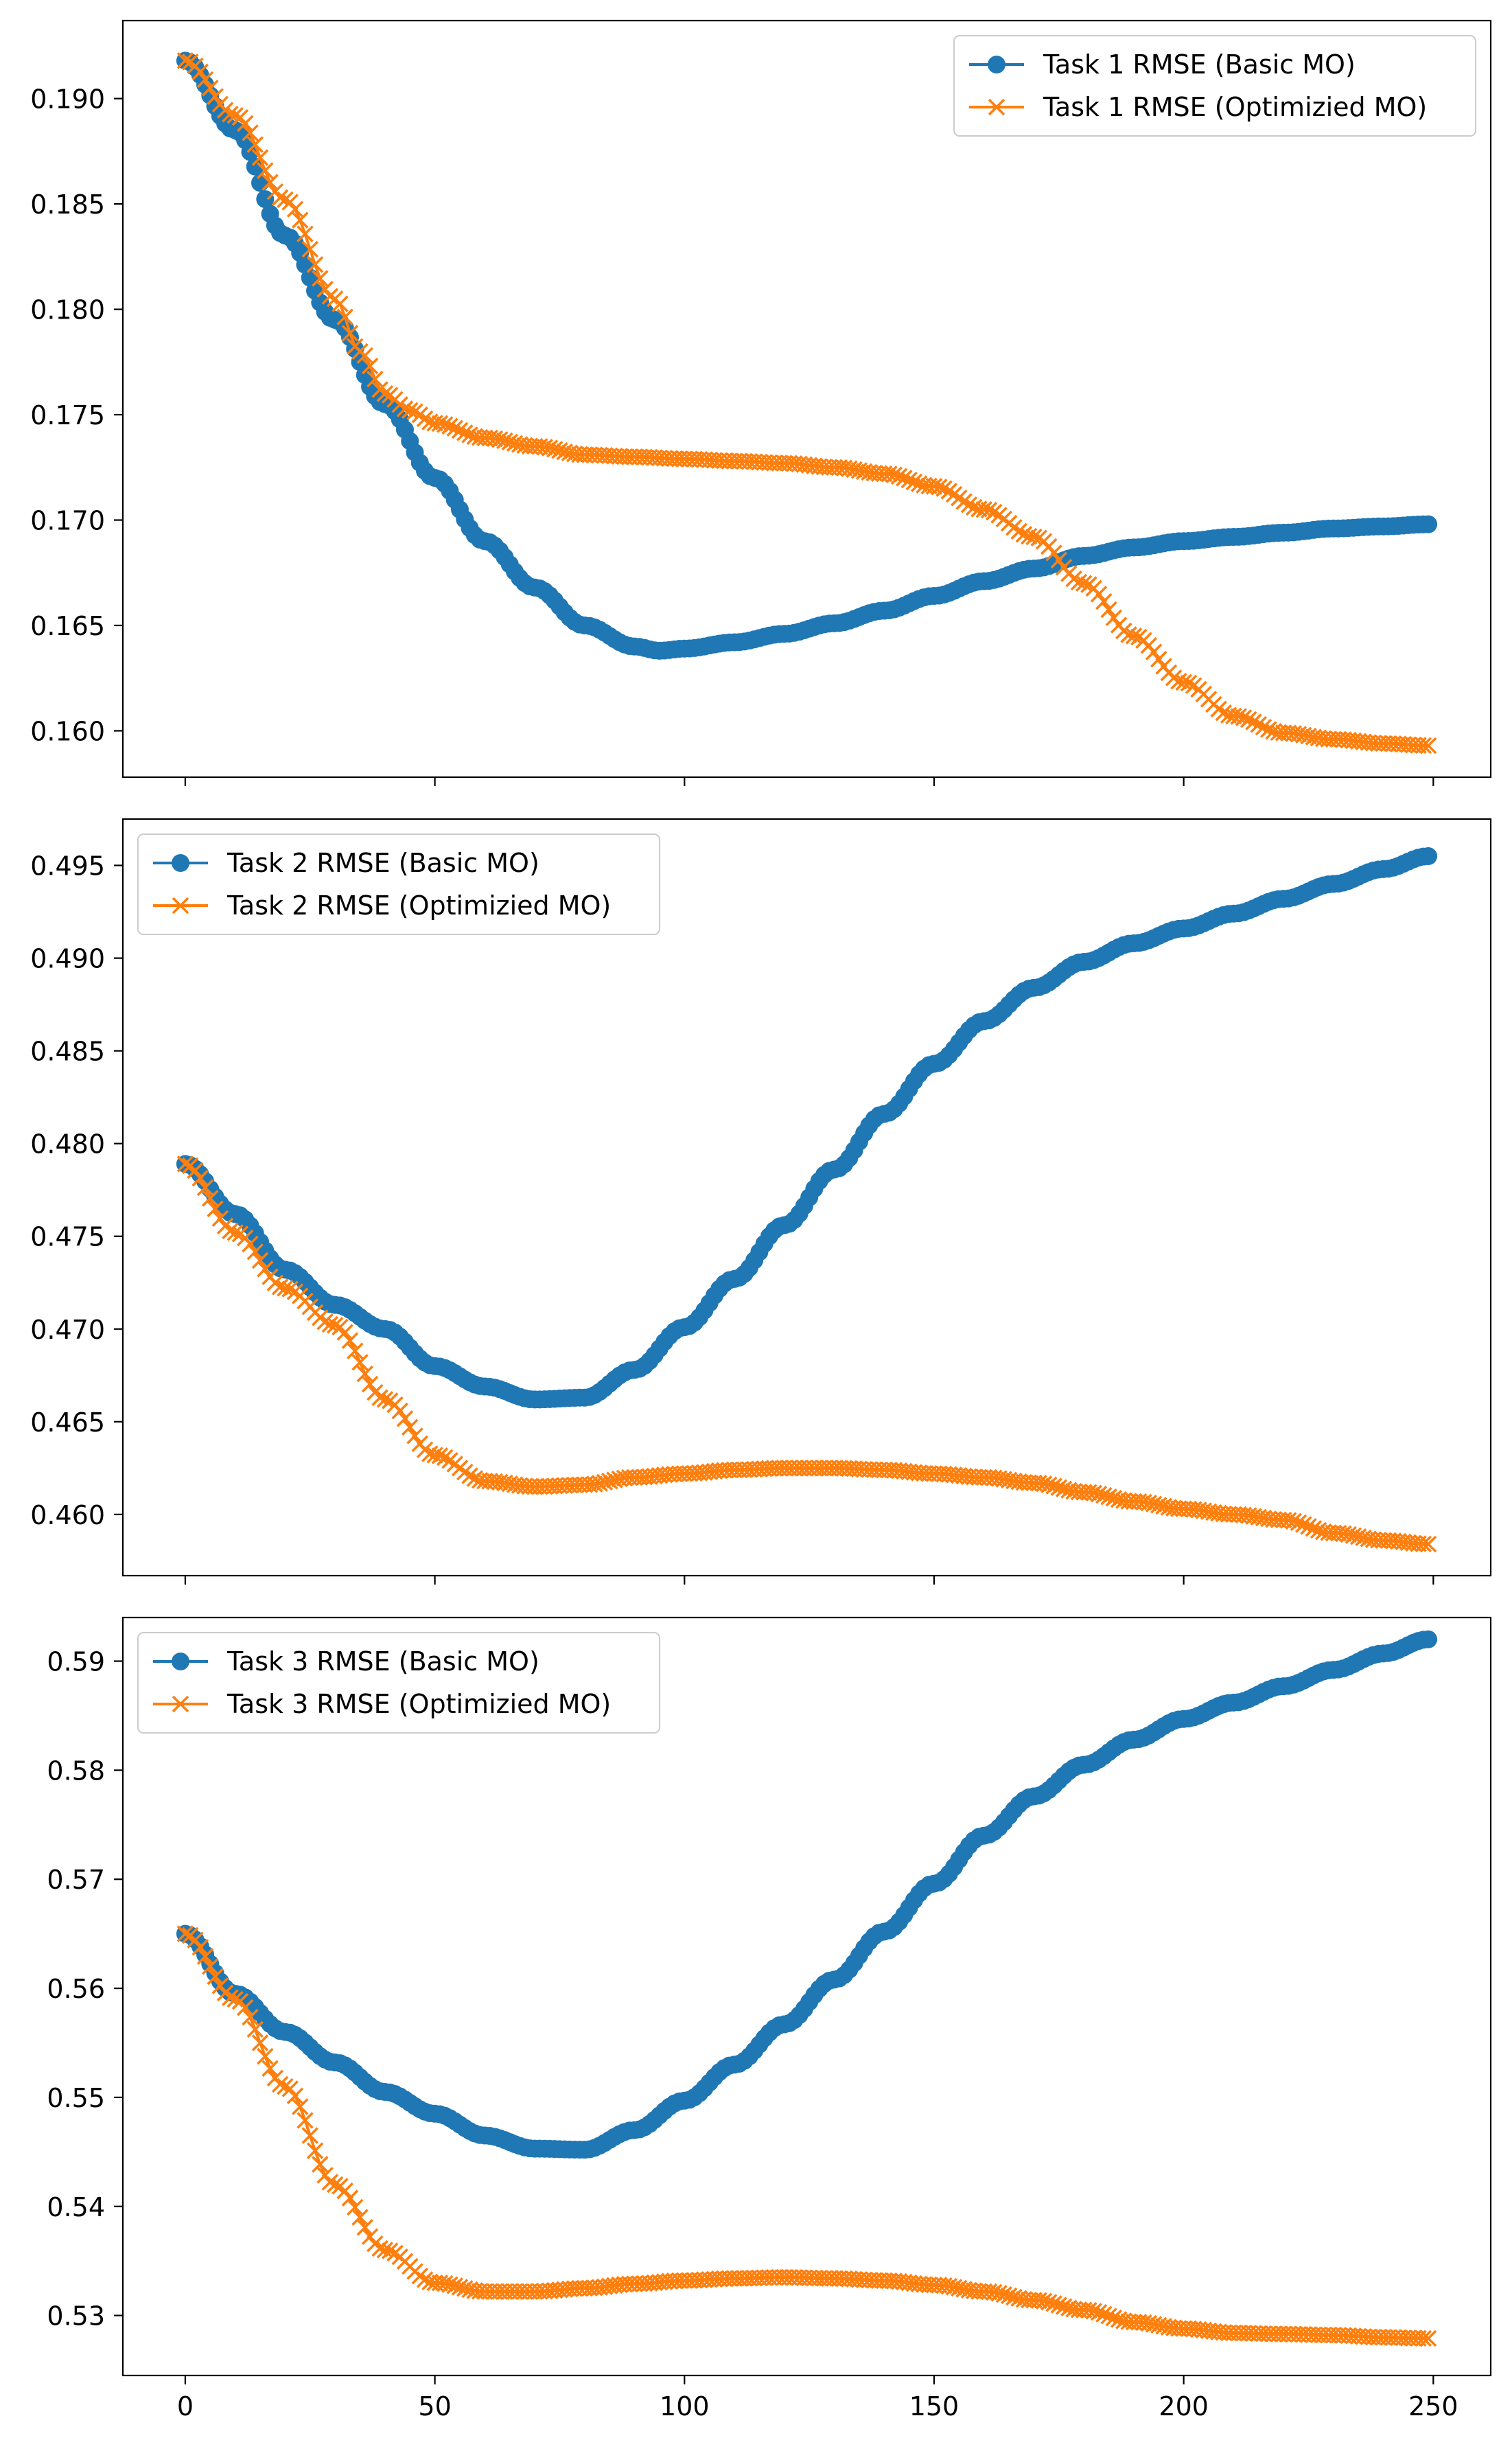 The height and width of the screenshot is (2451, 1512). Describe the element at coordinates (76, 1771) in the screenshot. I see `panel-3-ytick-label-5: 0.58` at that location.